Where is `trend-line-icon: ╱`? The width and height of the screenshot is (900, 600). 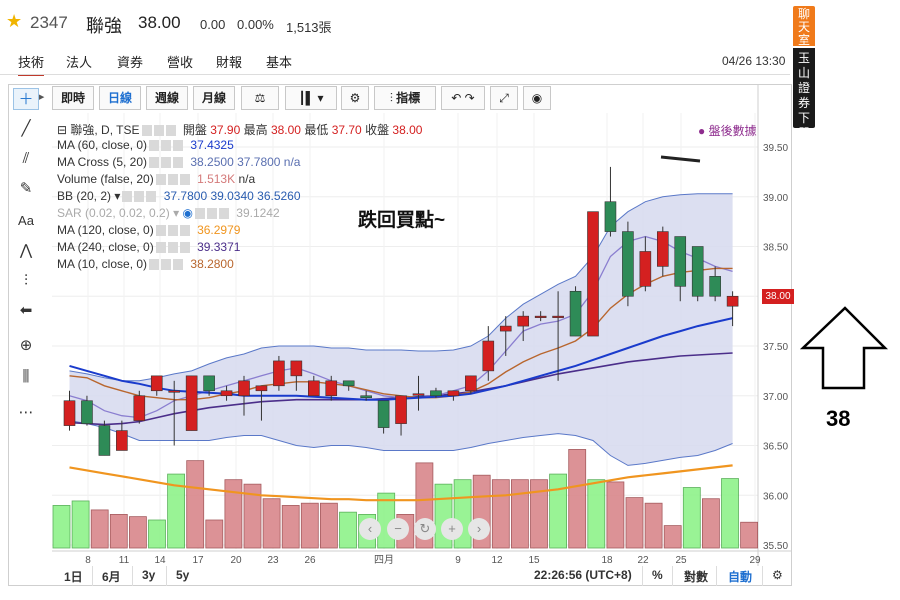 trend-line-icon: ╱ is located at coordinates (26, 128).